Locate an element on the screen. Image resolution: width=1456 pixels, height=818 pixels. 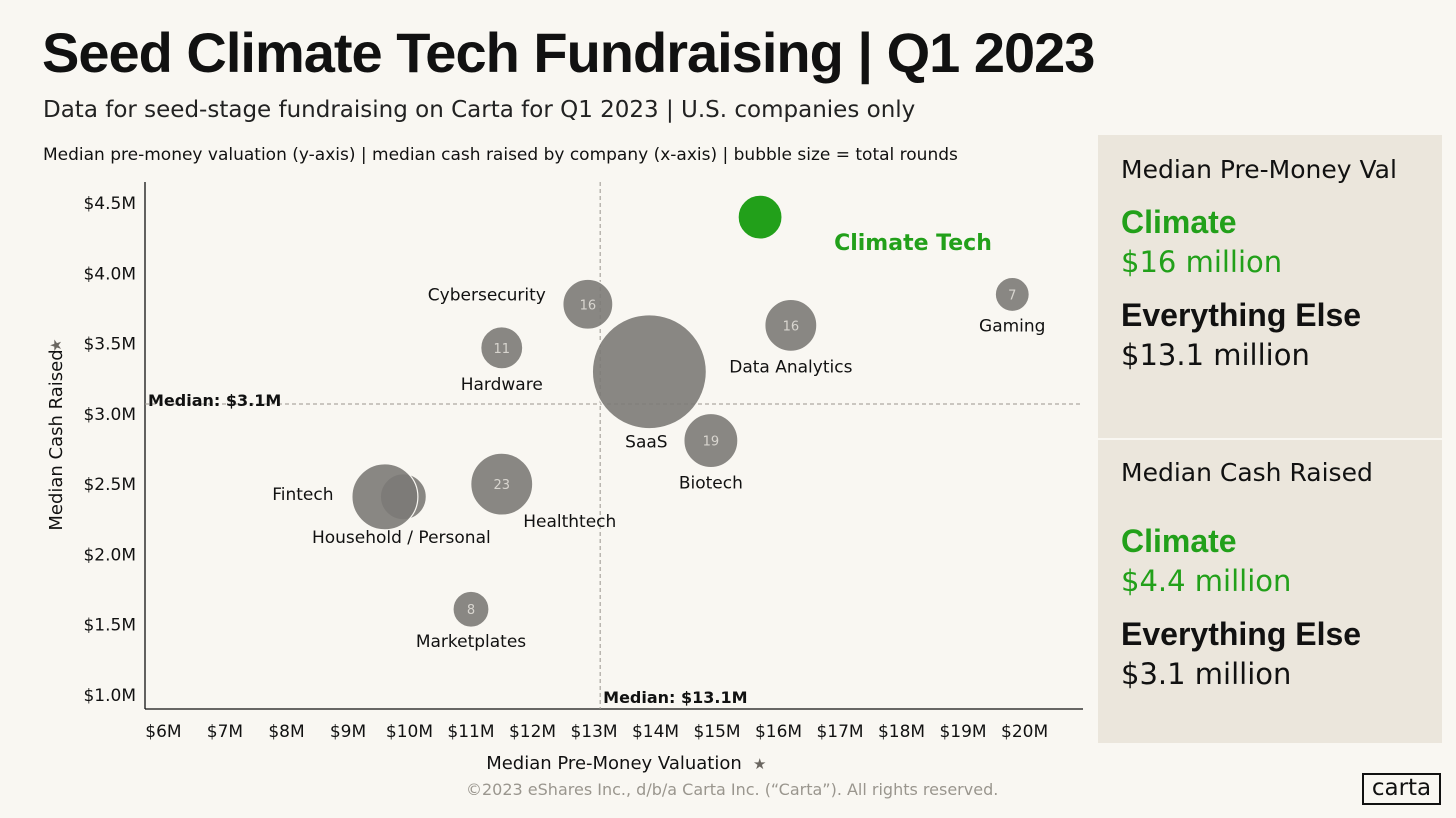
bubble-cybersecurity is located at coordinates (588, 304).